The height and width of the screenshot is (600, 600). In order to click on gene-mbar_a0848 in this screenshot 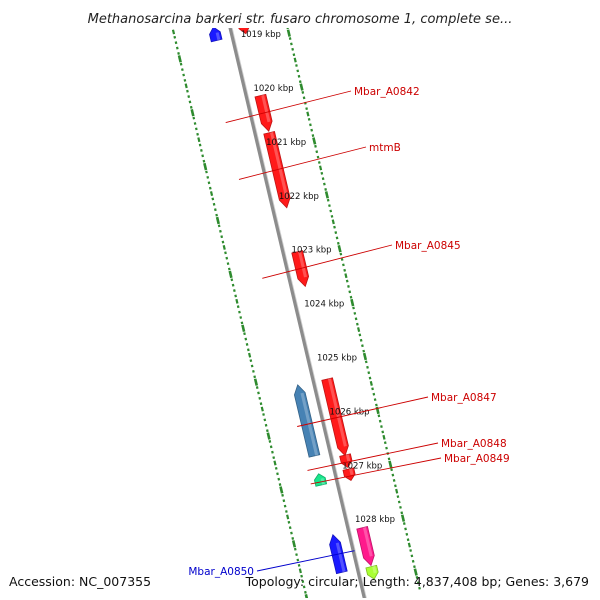, I will do `click(346, 460)`.